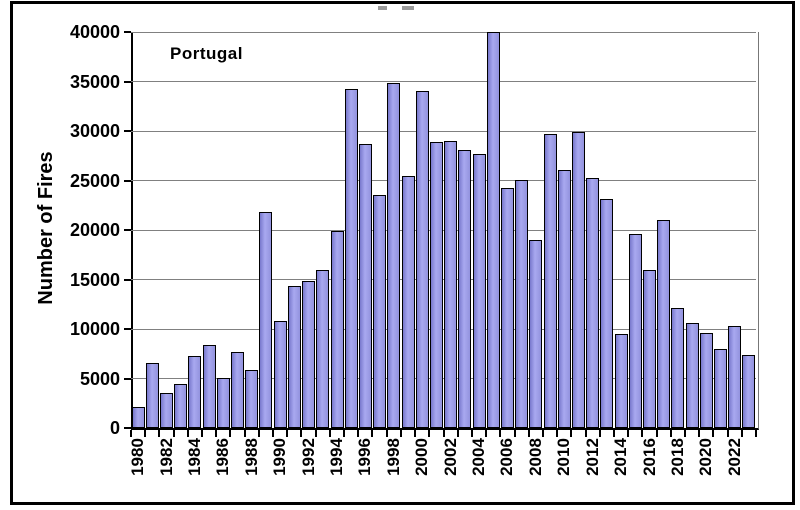 This screenshot has width=800, height=510. Describe the element at coordinates (564, 299) in the screenshot. I see `bar-2010` at that location.